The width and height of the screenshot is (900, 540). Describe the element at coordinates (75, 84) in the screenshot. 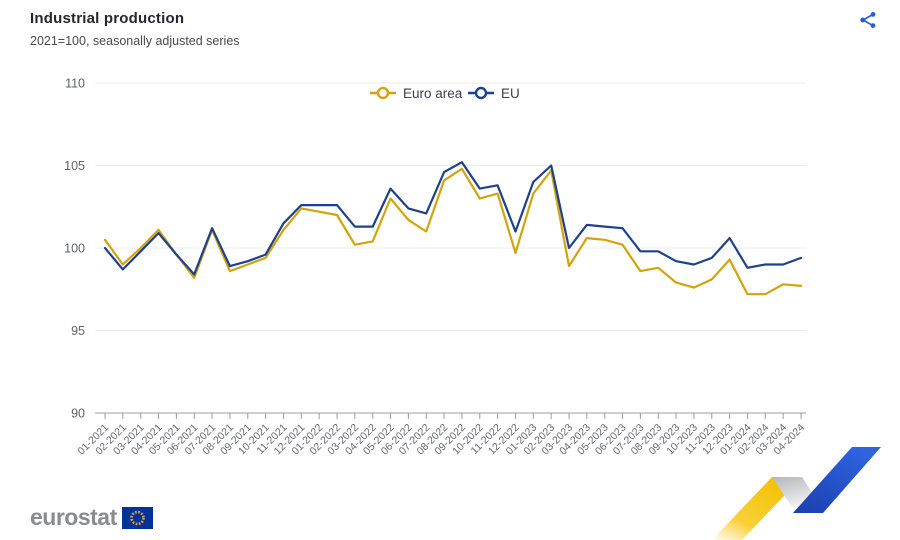

I see `y-axis-label-110: 110` at that location.